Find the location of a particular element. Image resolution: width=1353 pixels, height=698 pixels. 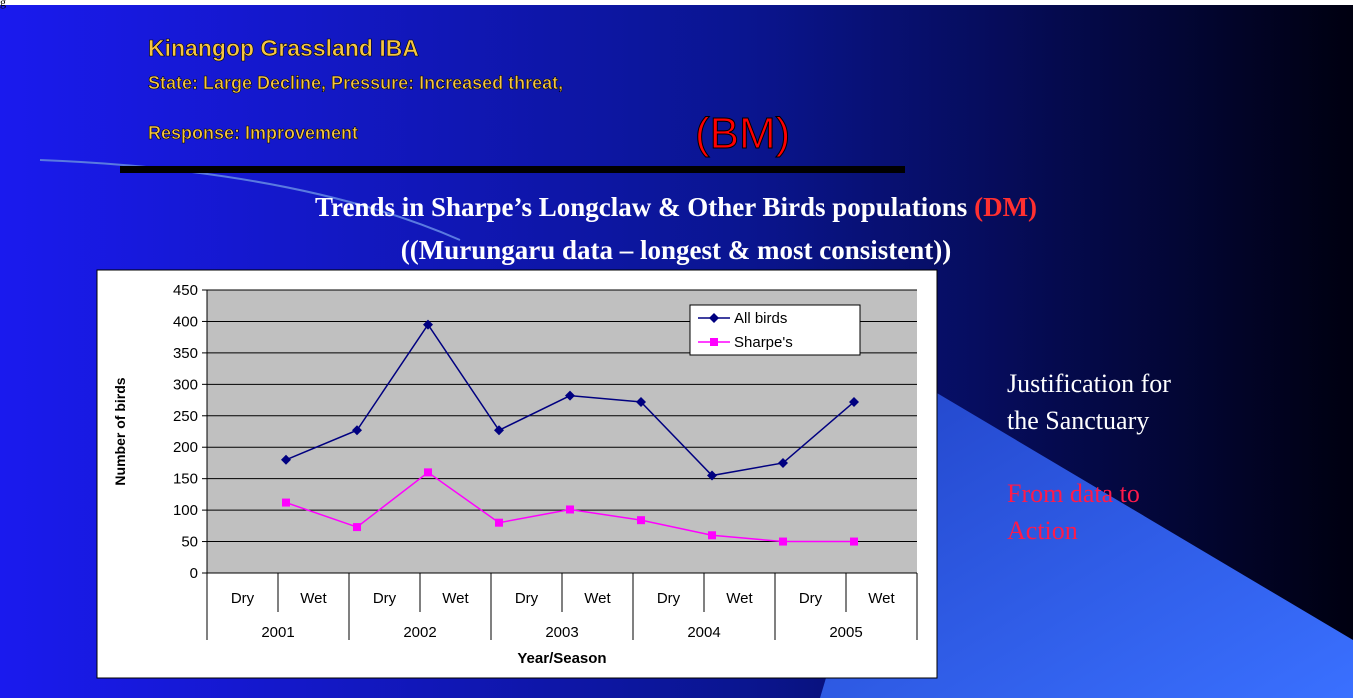

legend-label: Sharpe's is located at coordinates (763, 342).